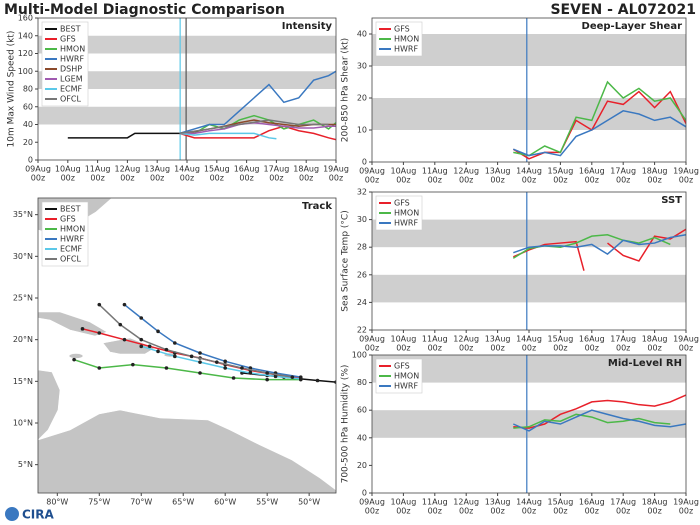 The width and height of the screenshot is (700, 525). I want to click on y-tick-label: 32, so click(362, 192).